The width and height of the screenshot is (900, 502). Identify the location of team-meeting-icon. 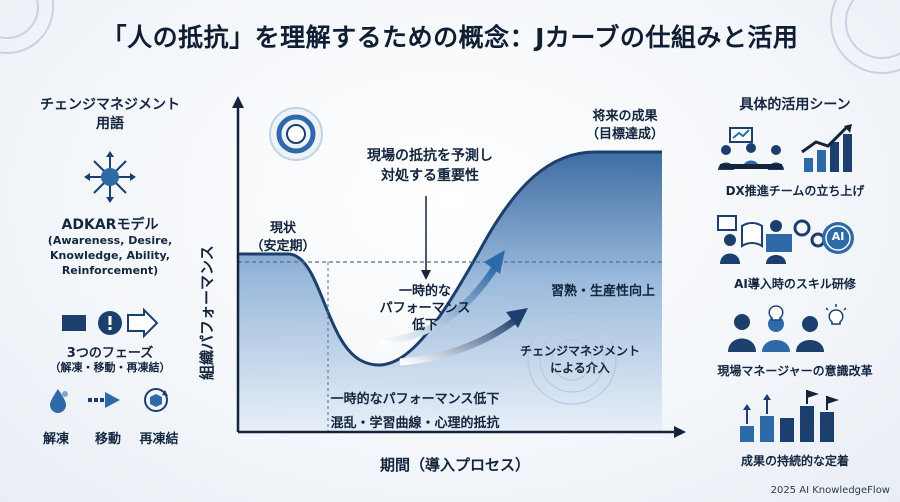
(751, 148).